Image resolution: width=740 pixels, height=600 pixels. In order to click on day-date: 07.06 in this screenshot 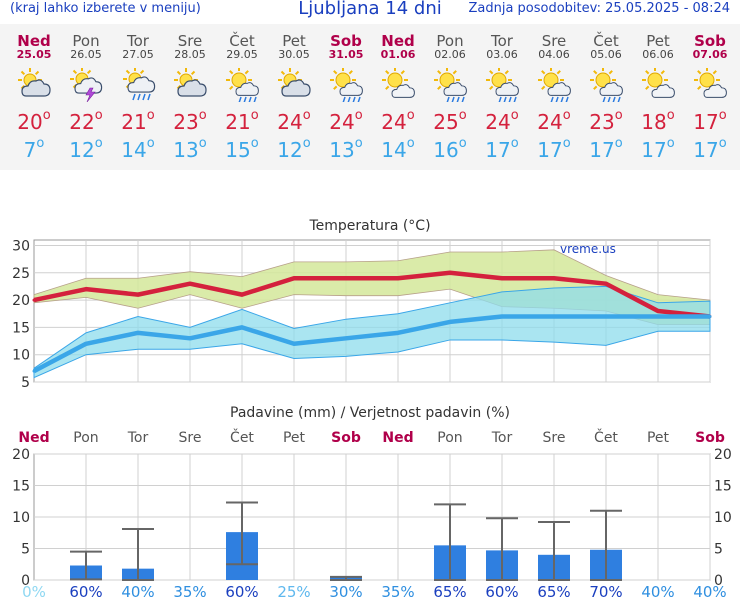, I will do `click(710, 54)`.